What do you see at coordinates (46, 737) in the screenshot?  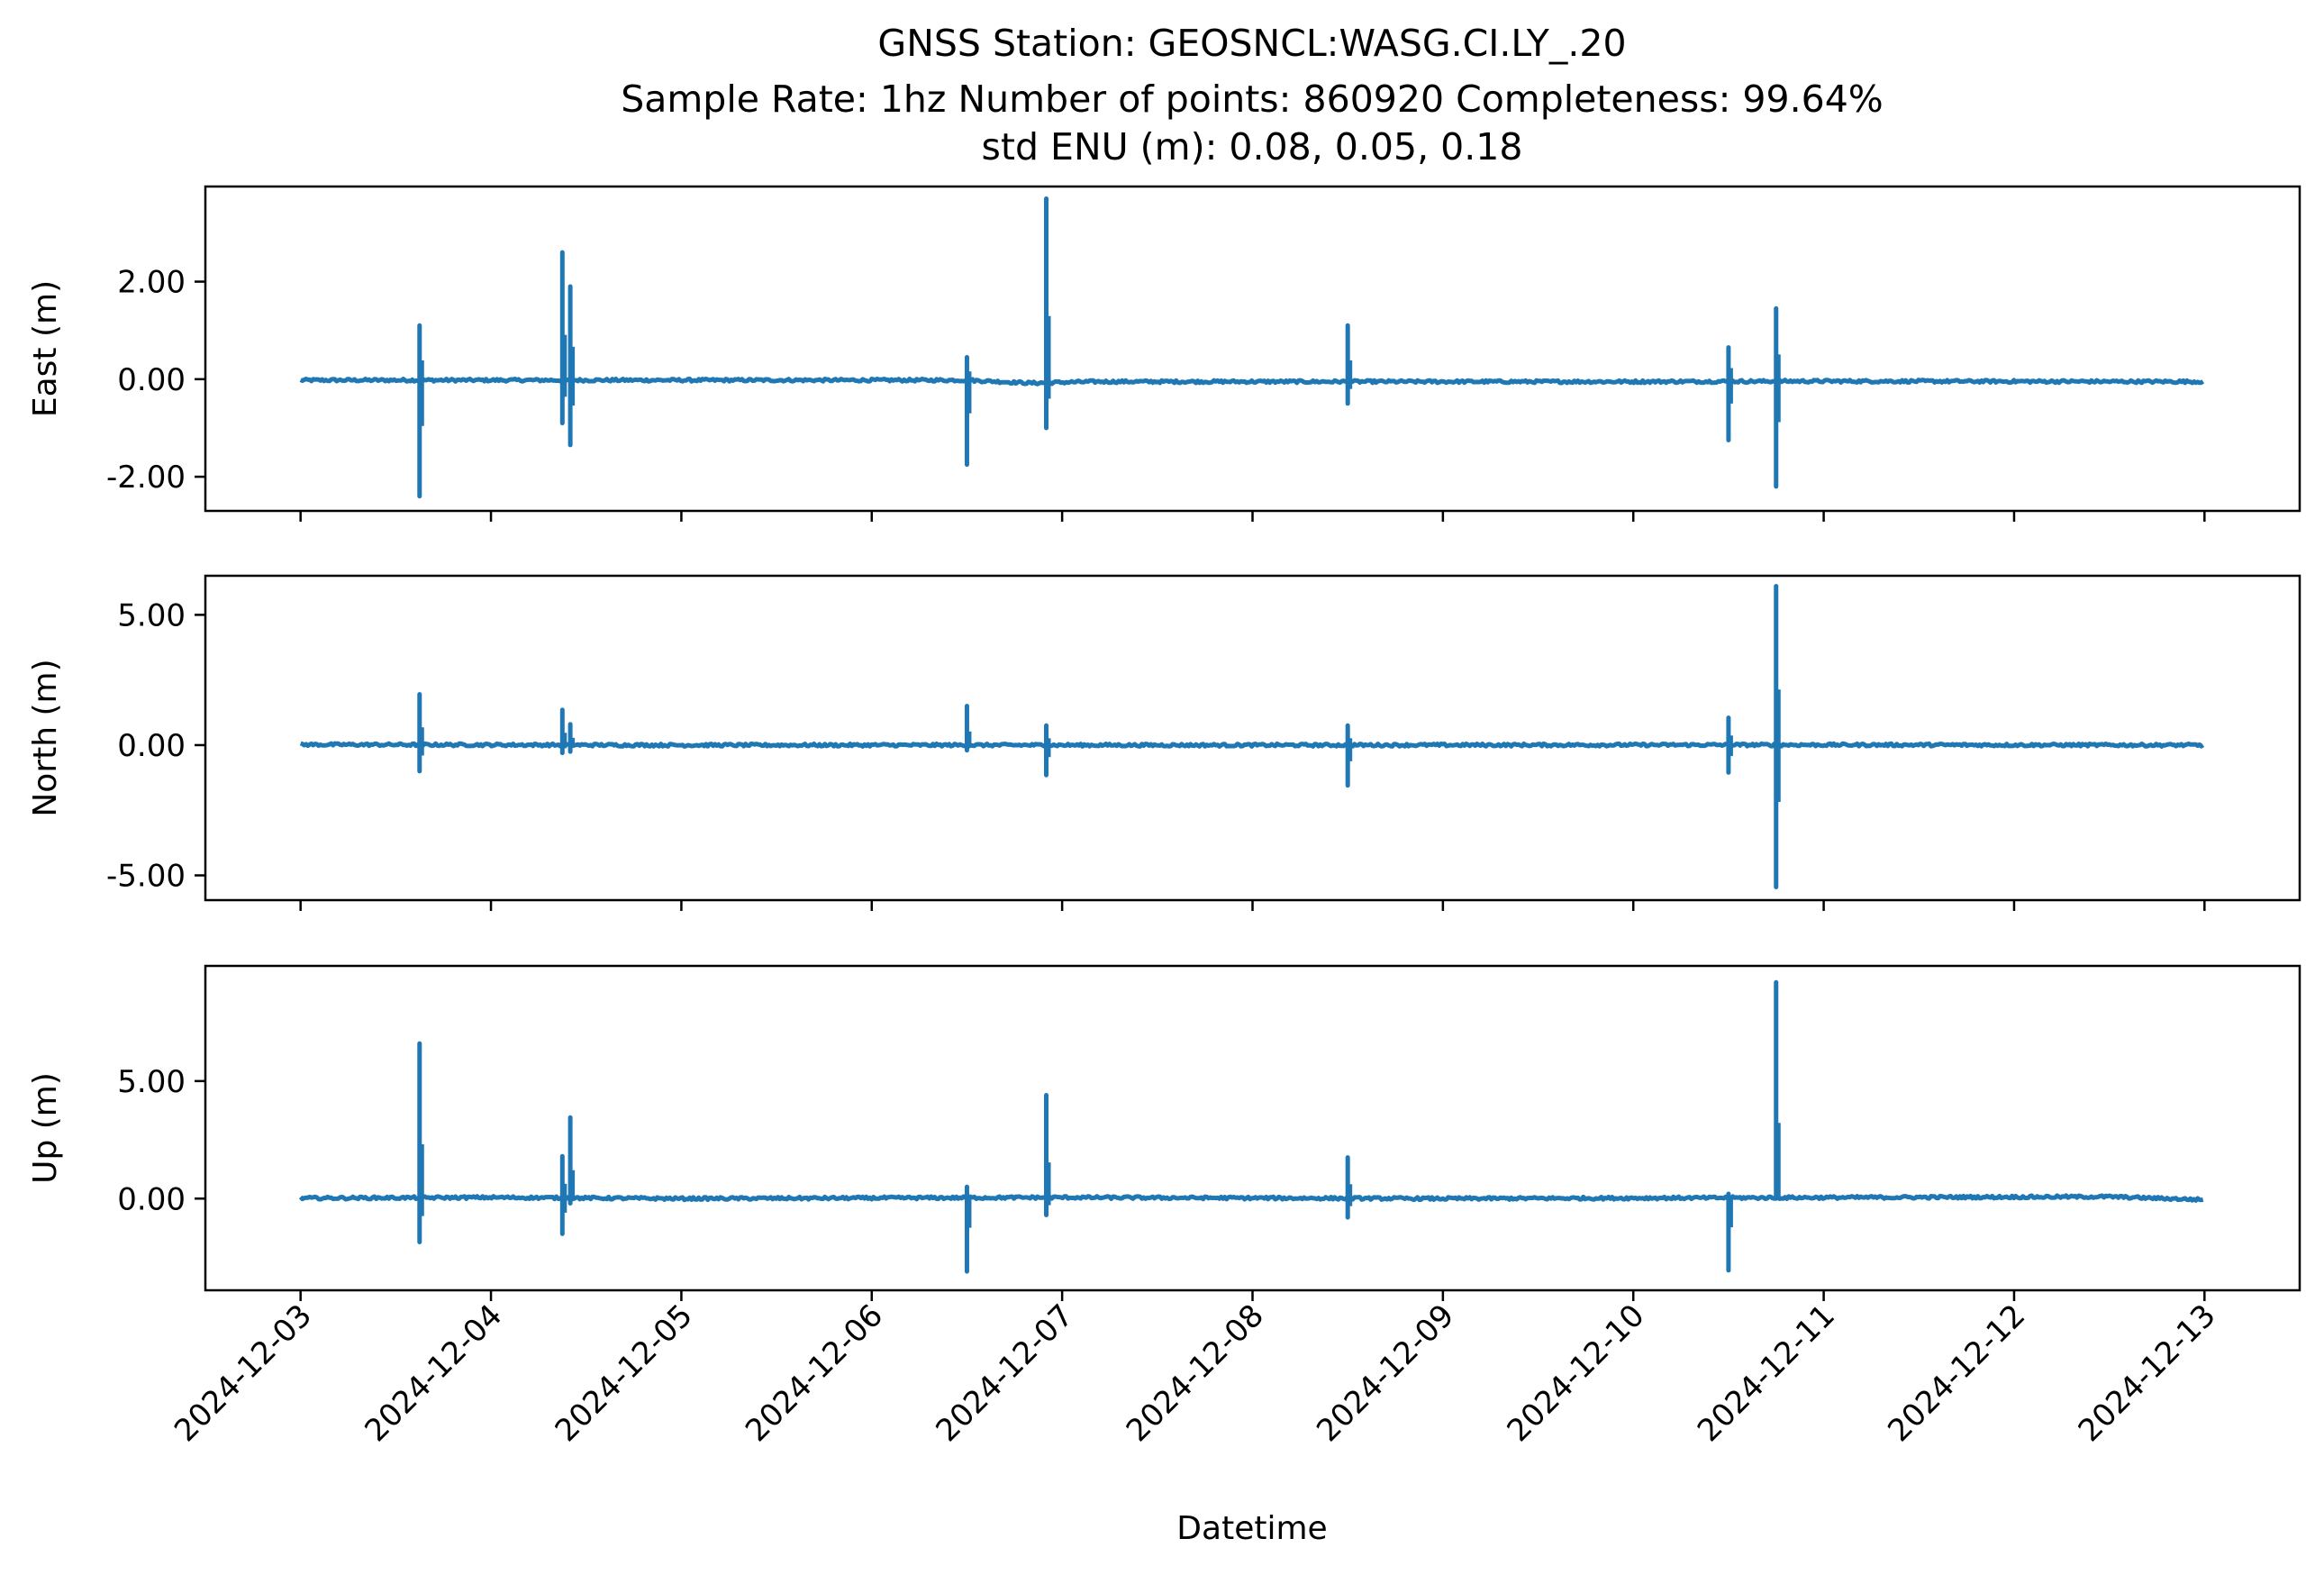 I see `y-axis-label: North (m)` at bounding box center [46, 737].